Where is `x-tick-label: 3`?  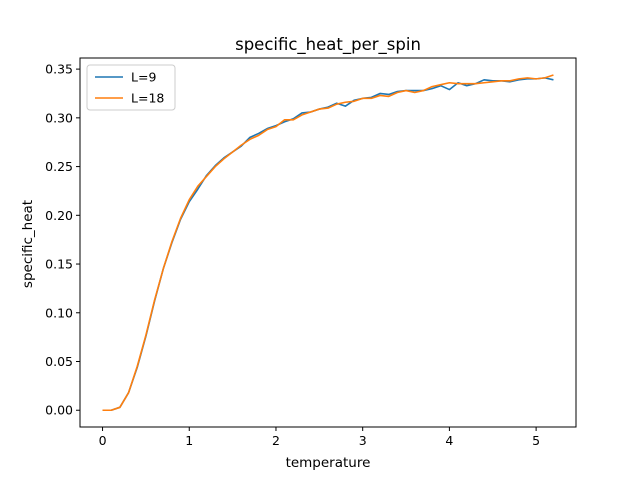
x-tick-label: 3 is located at coordinates (363, 440).